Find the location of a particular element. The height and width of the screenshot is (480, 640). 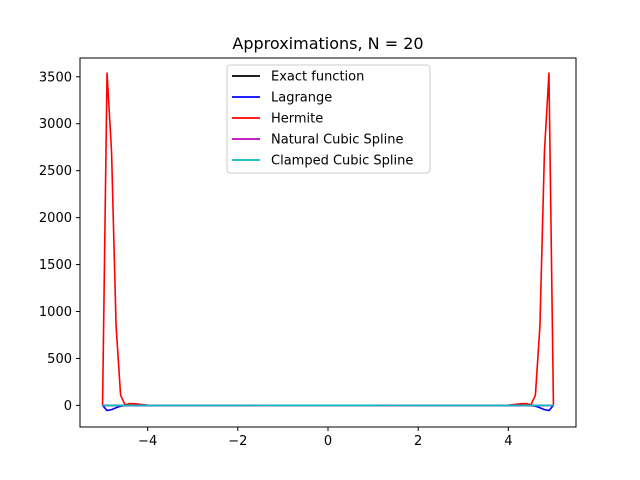

x-tick-label: 0 is located at coordinates (328, 441).